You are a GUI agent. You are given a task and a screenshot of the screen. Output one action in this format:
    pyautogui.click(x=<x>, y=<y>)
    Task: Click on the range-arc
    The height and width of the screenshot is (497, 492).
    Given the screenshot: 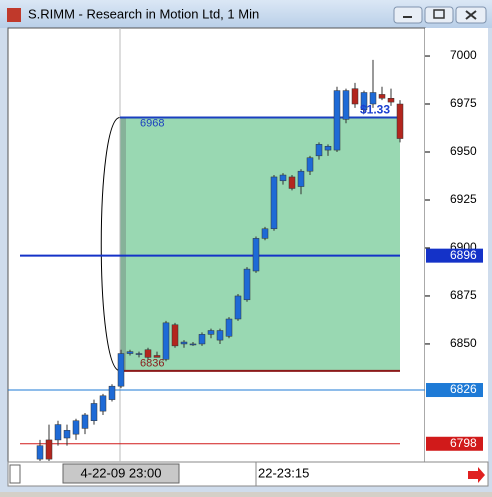 What is the action you would take?
    pyautogui.click(x=110, y=244)
    